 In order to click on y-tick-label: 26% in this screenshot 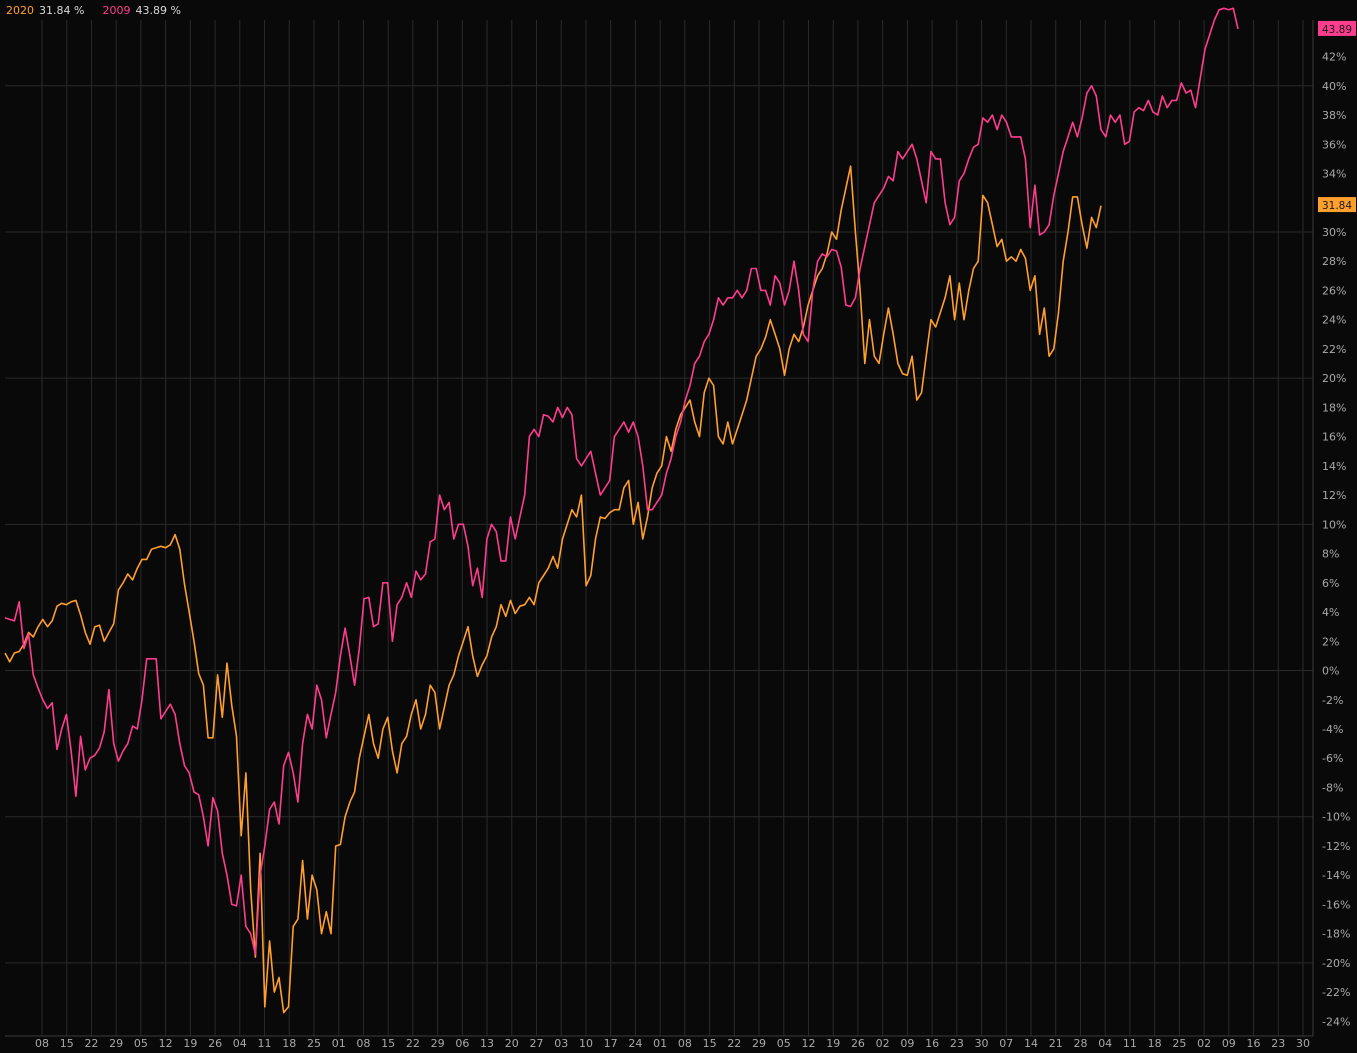, I will do `click(1334, 290)`.